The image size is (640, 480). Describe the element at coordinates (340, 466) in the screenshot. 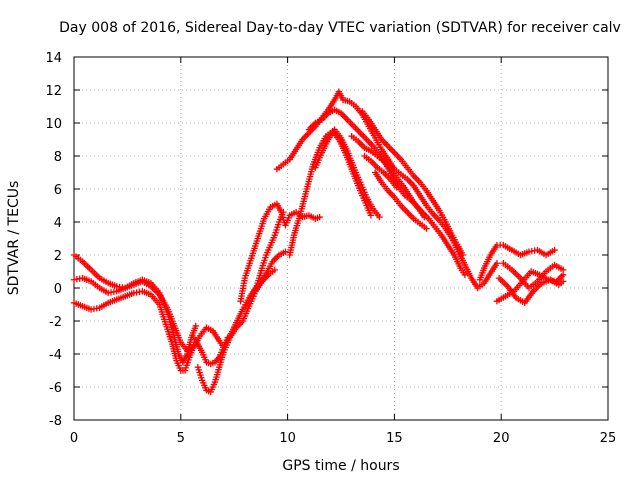

I see `x-axis-label: GPS time / hours` at that location.